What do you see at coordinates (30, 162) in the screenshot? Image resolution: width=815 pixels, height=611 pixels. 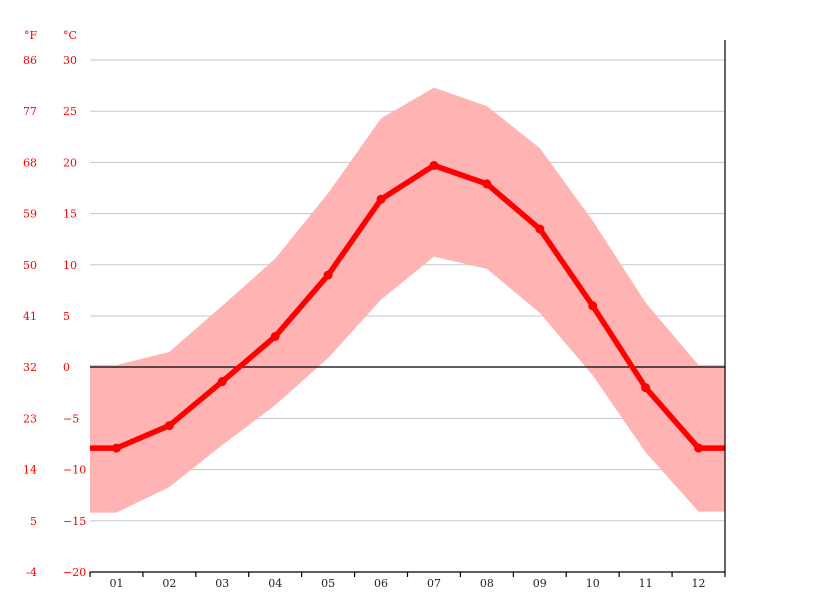 I see `y-tick-fahrenheit: 68` at bounding box center [30, 162].